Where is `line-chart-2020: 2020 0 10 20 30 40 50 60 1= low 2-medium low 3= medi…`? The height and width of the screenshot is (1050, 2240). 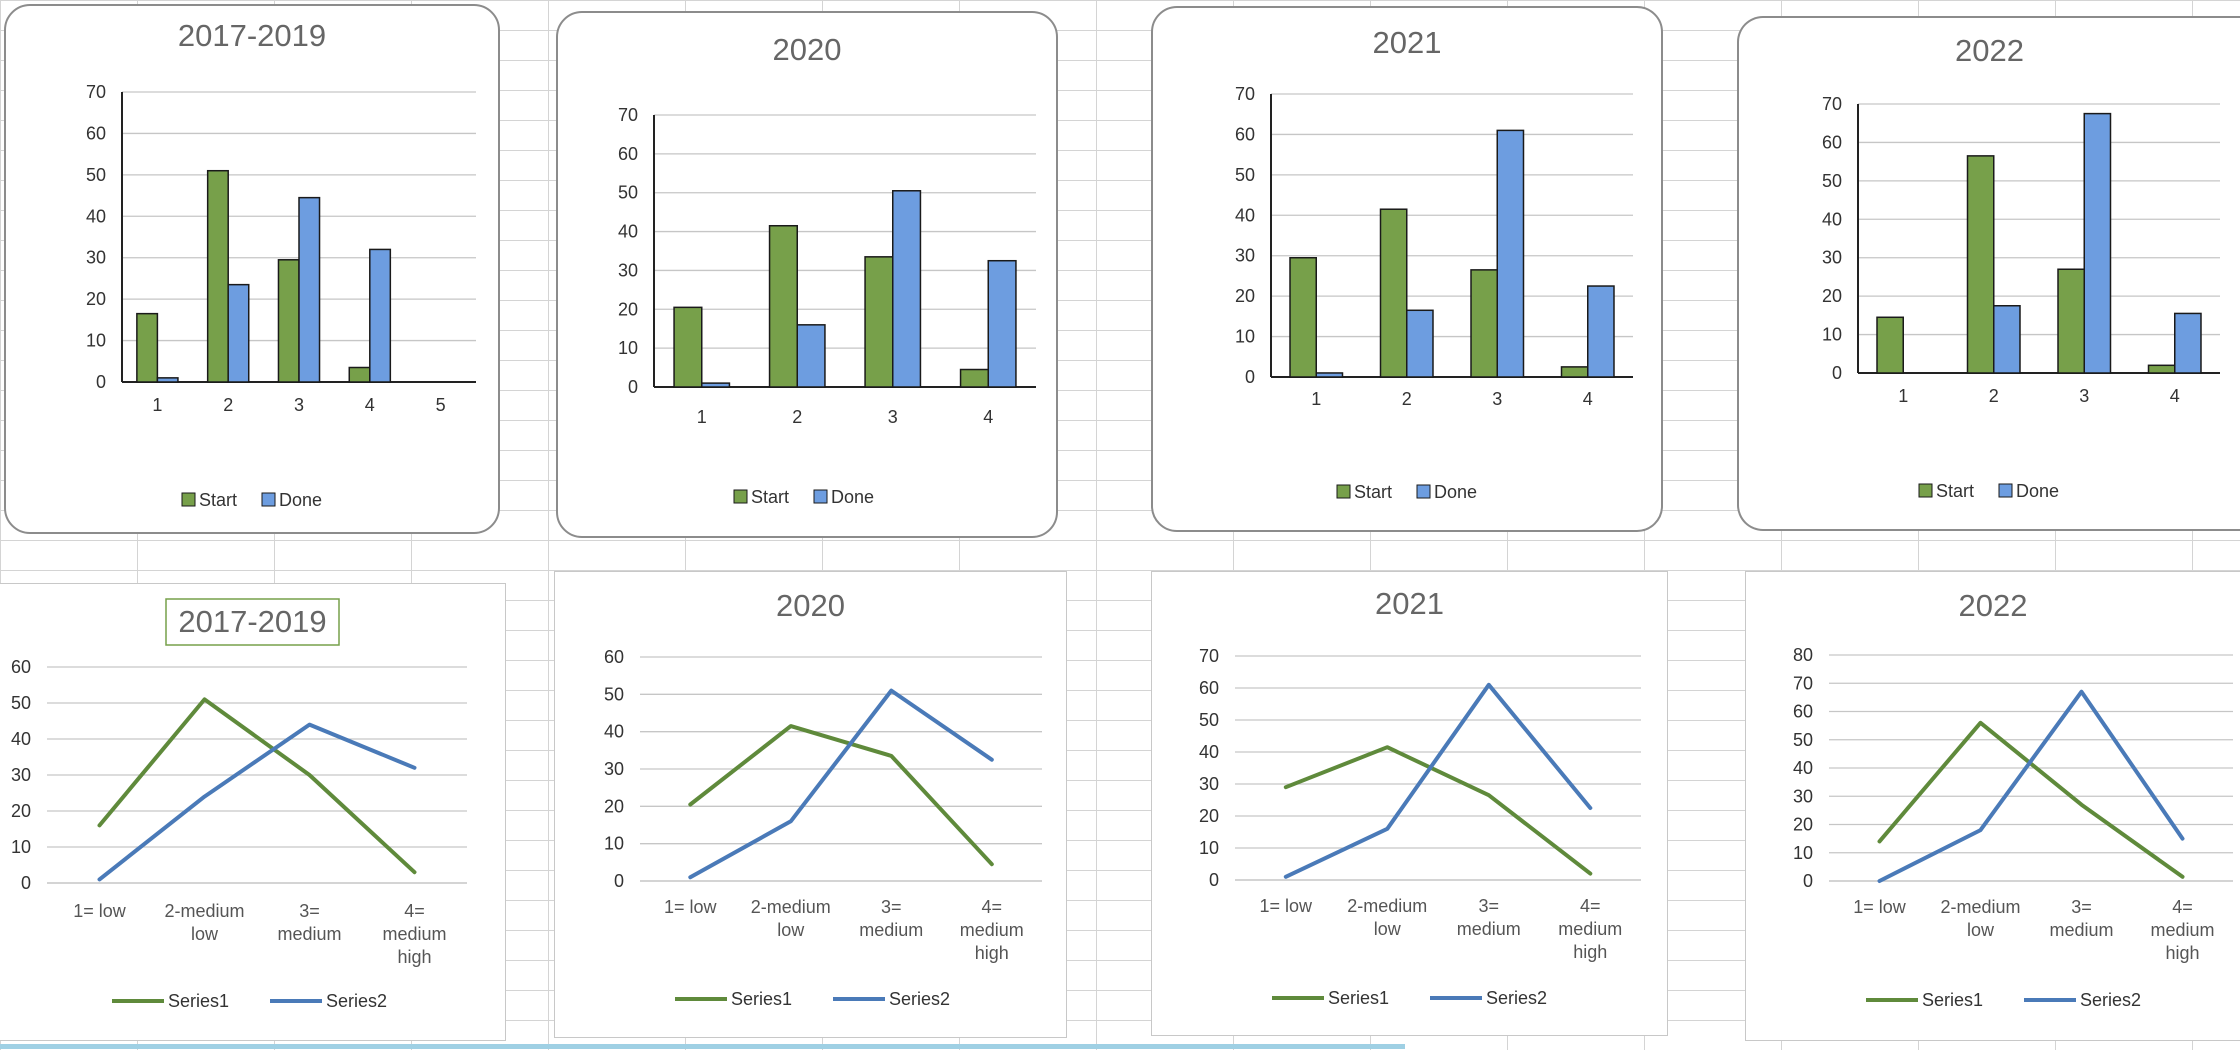
line-chart-2020: 2020 0 10 20 30 40 50 60 1= low 2-medium low 3= medi… is located at coordinates (810, 804).